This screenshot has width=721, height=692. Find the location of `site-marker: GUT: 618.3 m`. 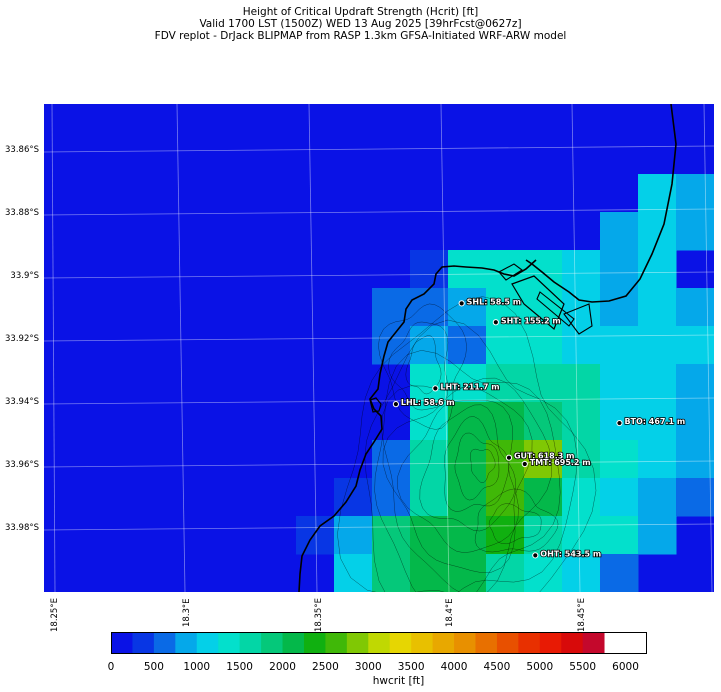

site-marker: GUT: 618.3 m is located at coordinates (540, 456).